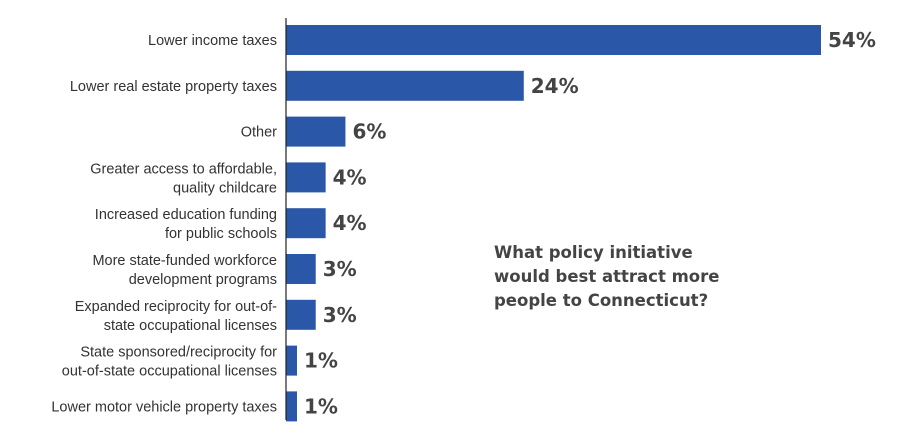 The width and height of the screenshot is (900, 444). I want to click on value-label-3: 4%, so click(350, 177).